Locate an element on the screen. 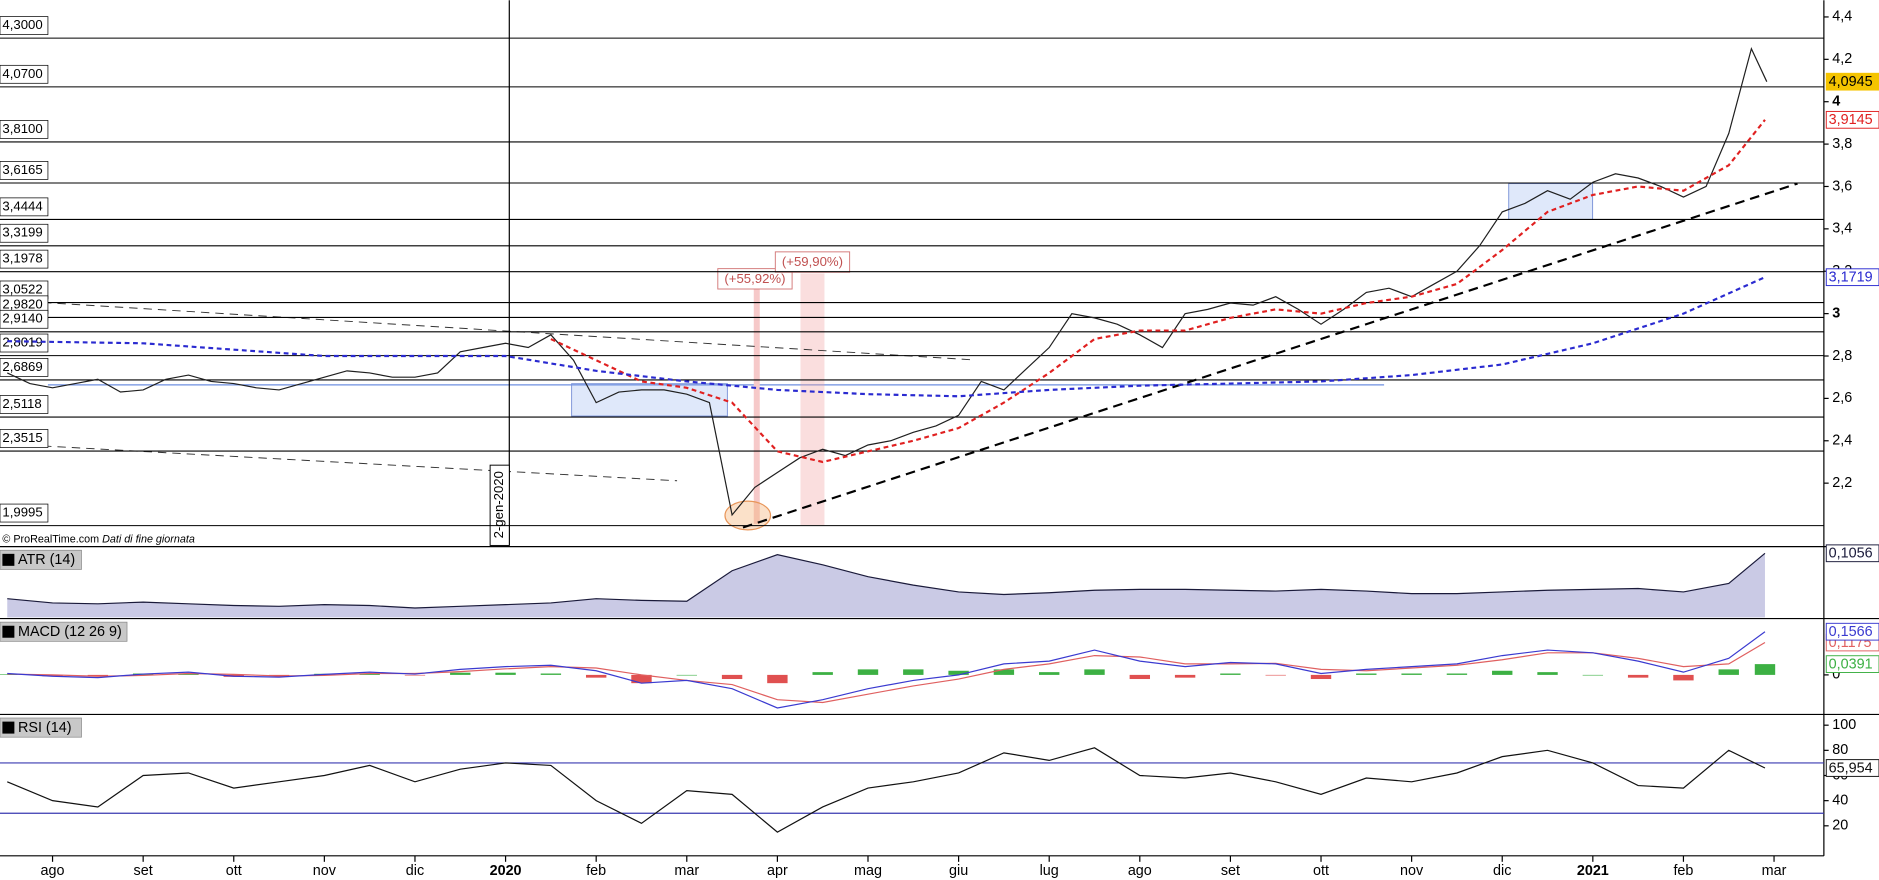 This screenshot has width=1879, height=880. indicator-tag is located at coordinates (41, 559).